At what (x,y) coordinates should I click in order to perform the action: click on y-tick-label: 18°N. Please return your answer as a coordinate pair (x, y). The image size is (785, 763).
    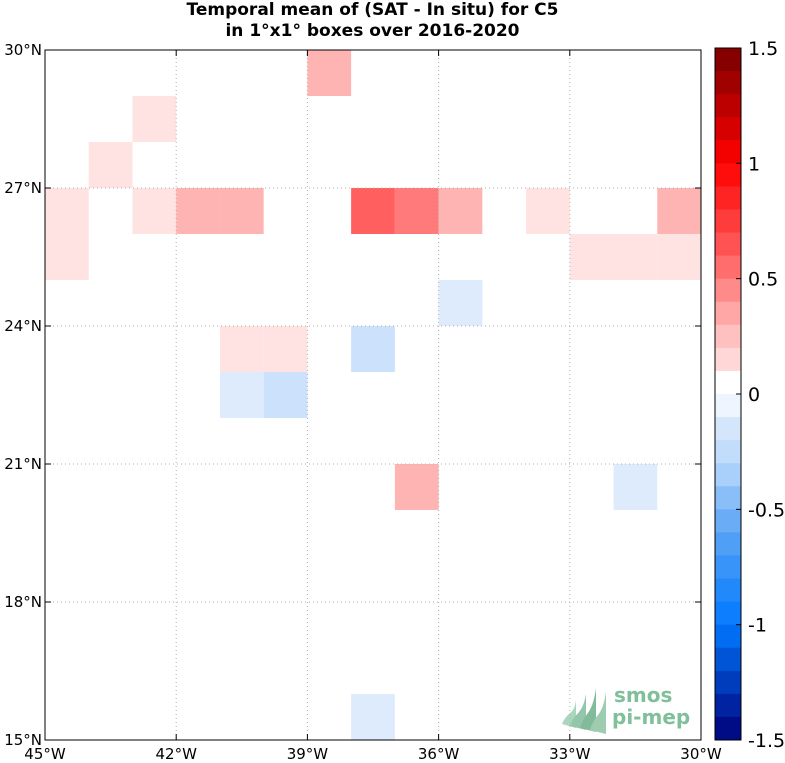
    Looking at the image, I should click on (23, 602).